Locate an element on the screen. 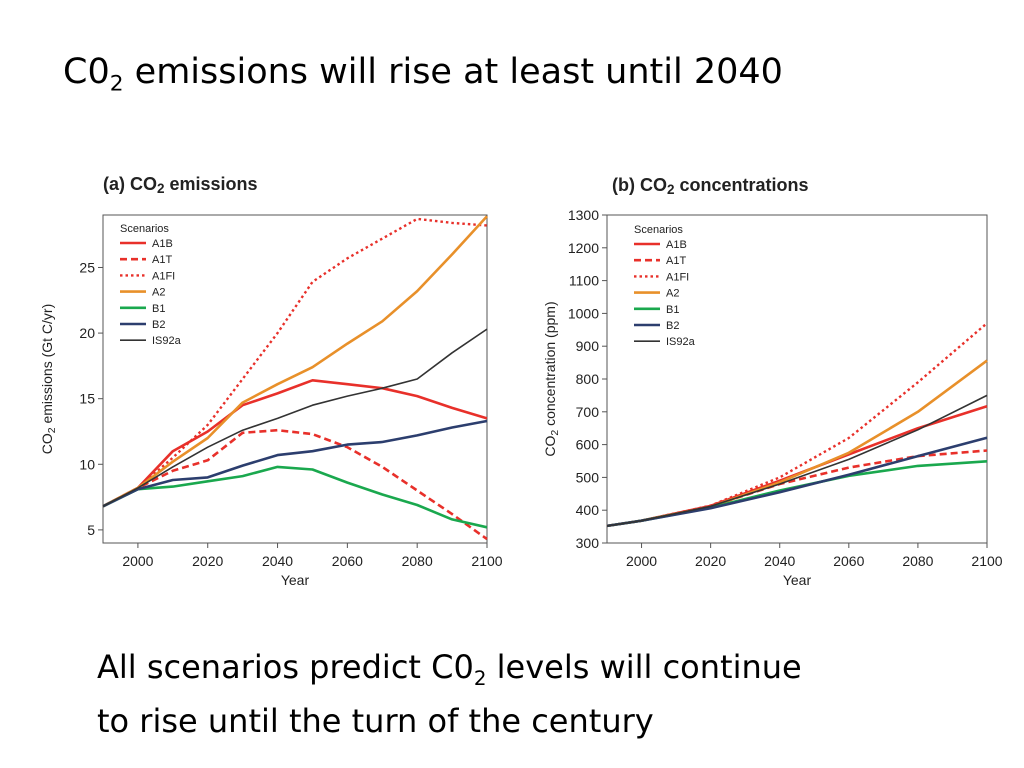 The height and width of the screenshot is (768, 1024). y-tick-label: 1100 is located at coordinates (584, 281).